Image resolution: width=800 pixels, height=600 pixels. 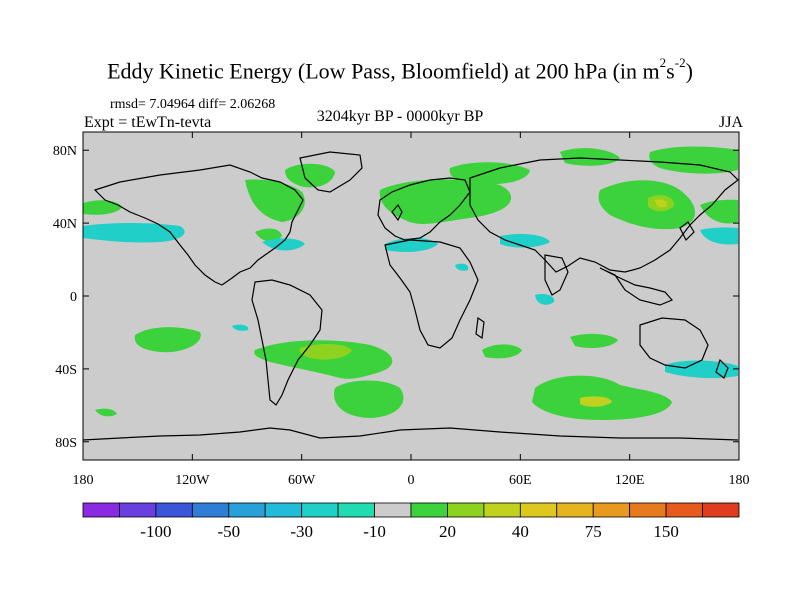 I want to click on anomaly-negative-sahara, so click(x=462, y=267).